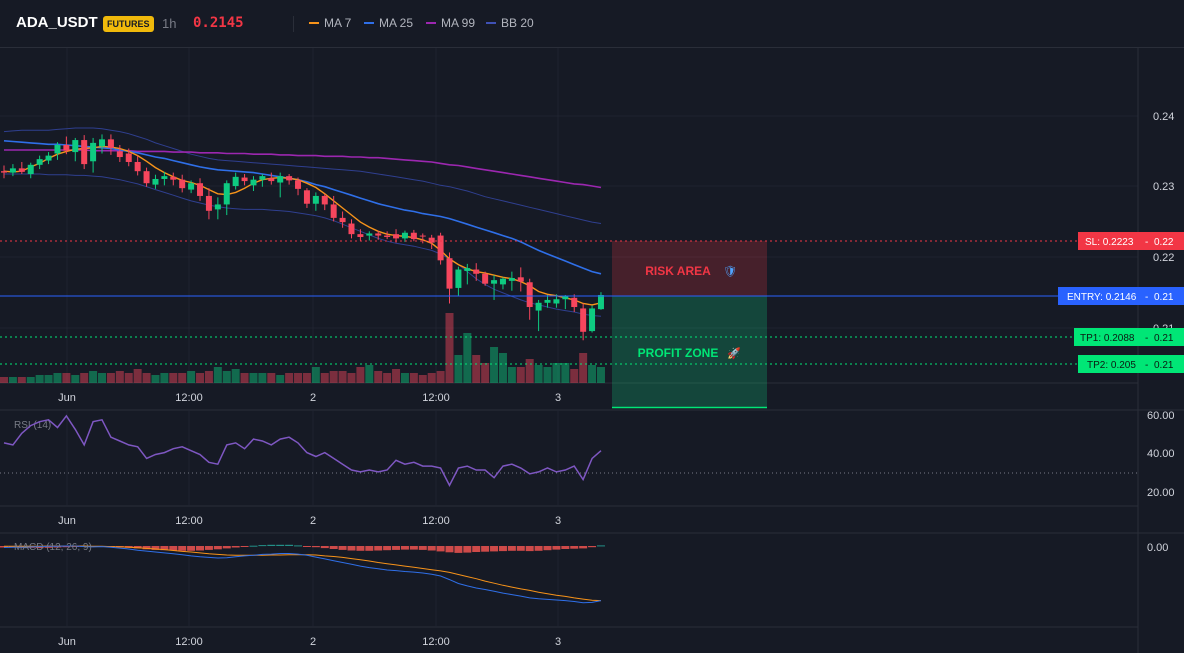 This screenshot has height=653, width=1184. I want to click on entry-tag-bg, so click(1121, 296).